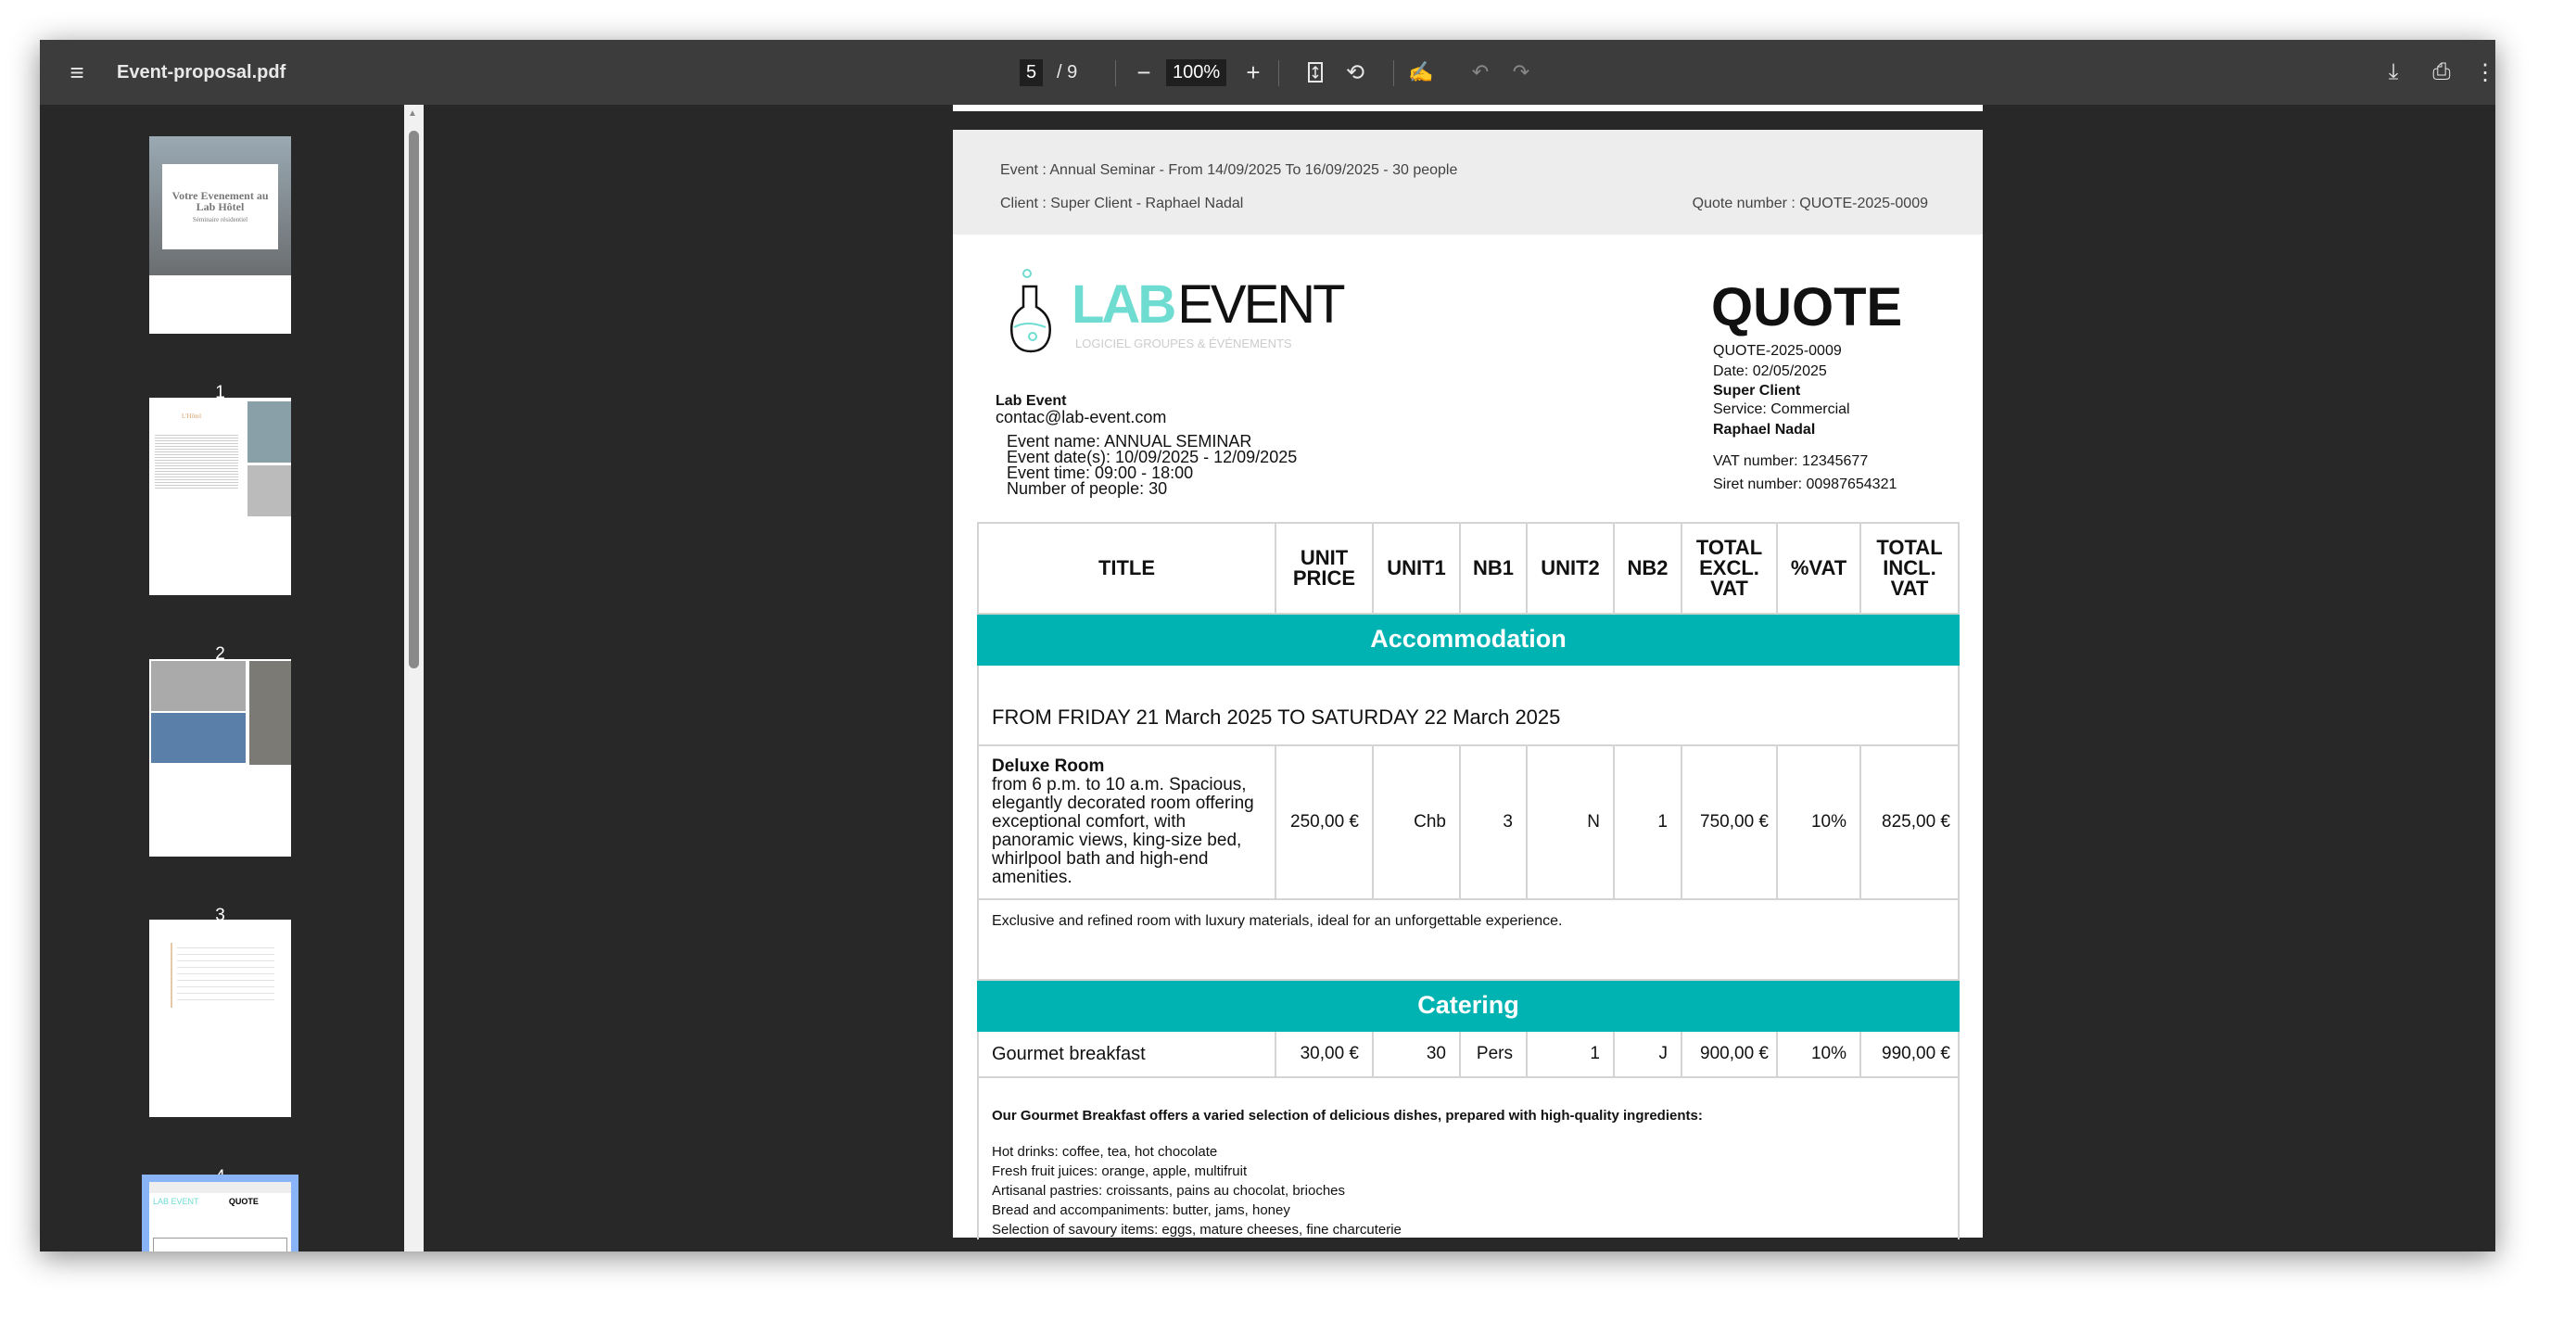 The image size is (2576, 1334). Describe the element at coordinates (1647, 822) in the screenshot. I see `nb2: 1` at that location.